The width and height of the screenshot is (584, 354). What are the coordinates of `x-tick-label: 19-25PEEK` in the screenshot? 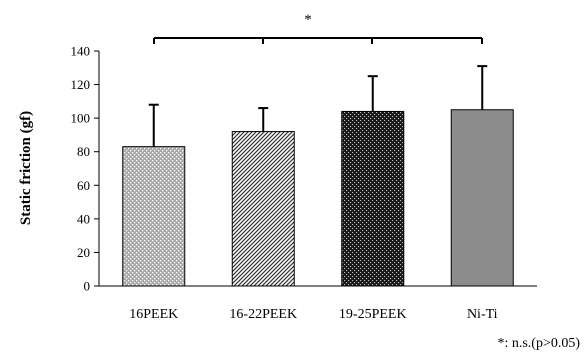 It's located at (373, 314).